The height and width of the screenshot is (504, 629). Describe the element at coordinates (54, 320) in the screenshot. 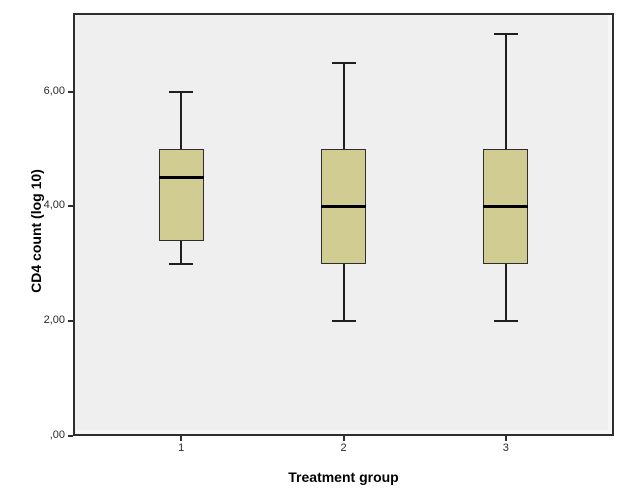

I see `y-tick-label: 2,00` at that location.